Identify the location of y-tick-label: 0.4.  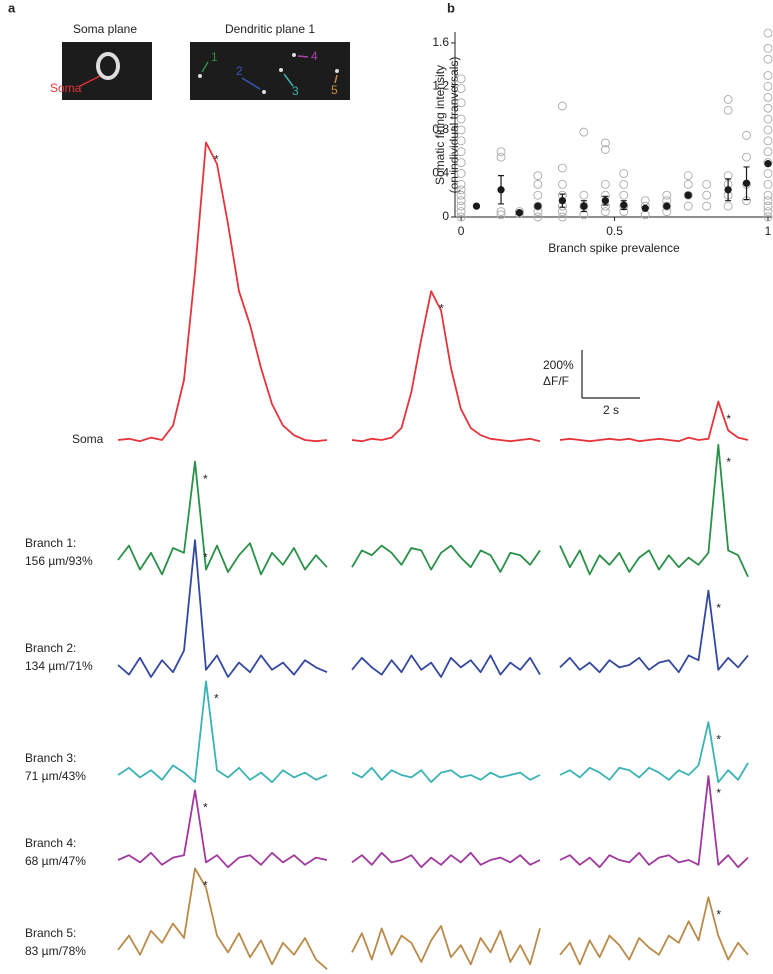
(440, 173).